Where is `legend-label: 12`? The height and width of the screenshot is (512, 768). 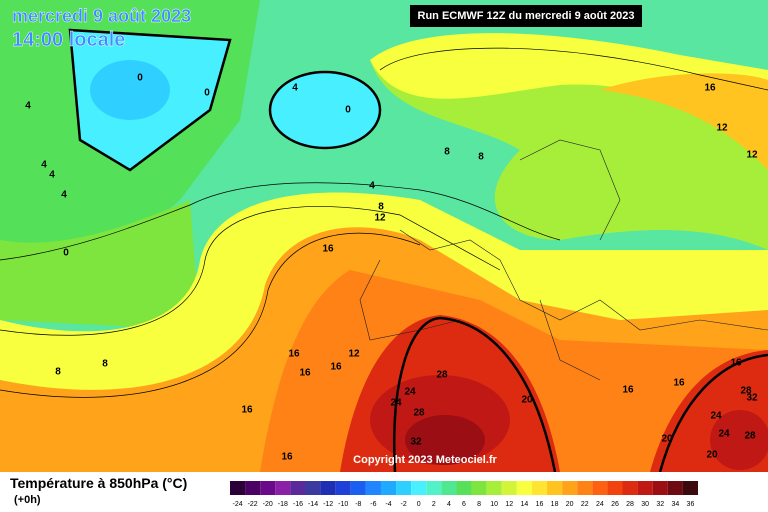
legend-label: 12 is located at coordinates (509, 504).